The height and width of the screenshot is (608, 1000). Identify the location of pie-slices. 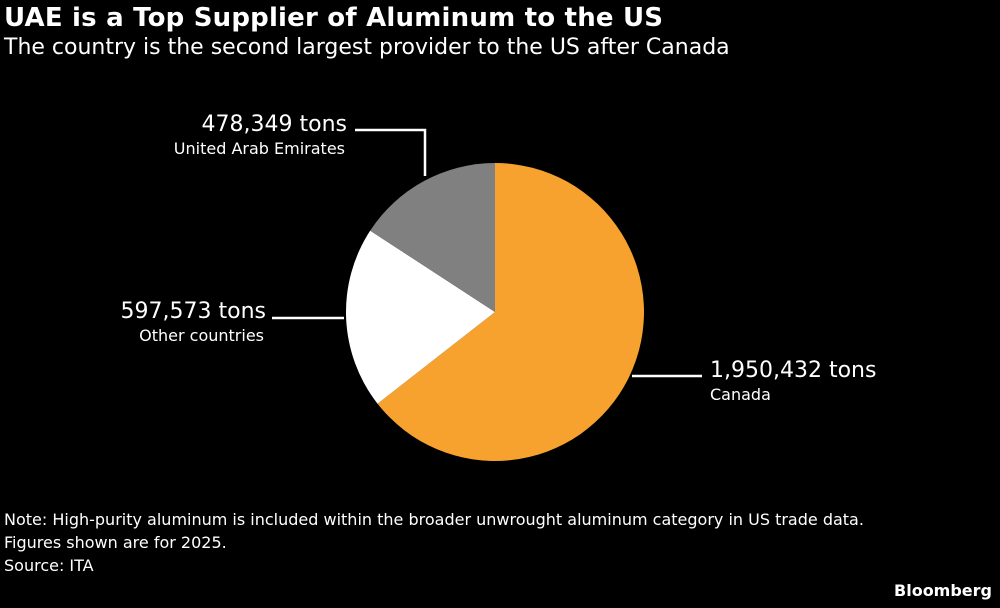
(494, 312).